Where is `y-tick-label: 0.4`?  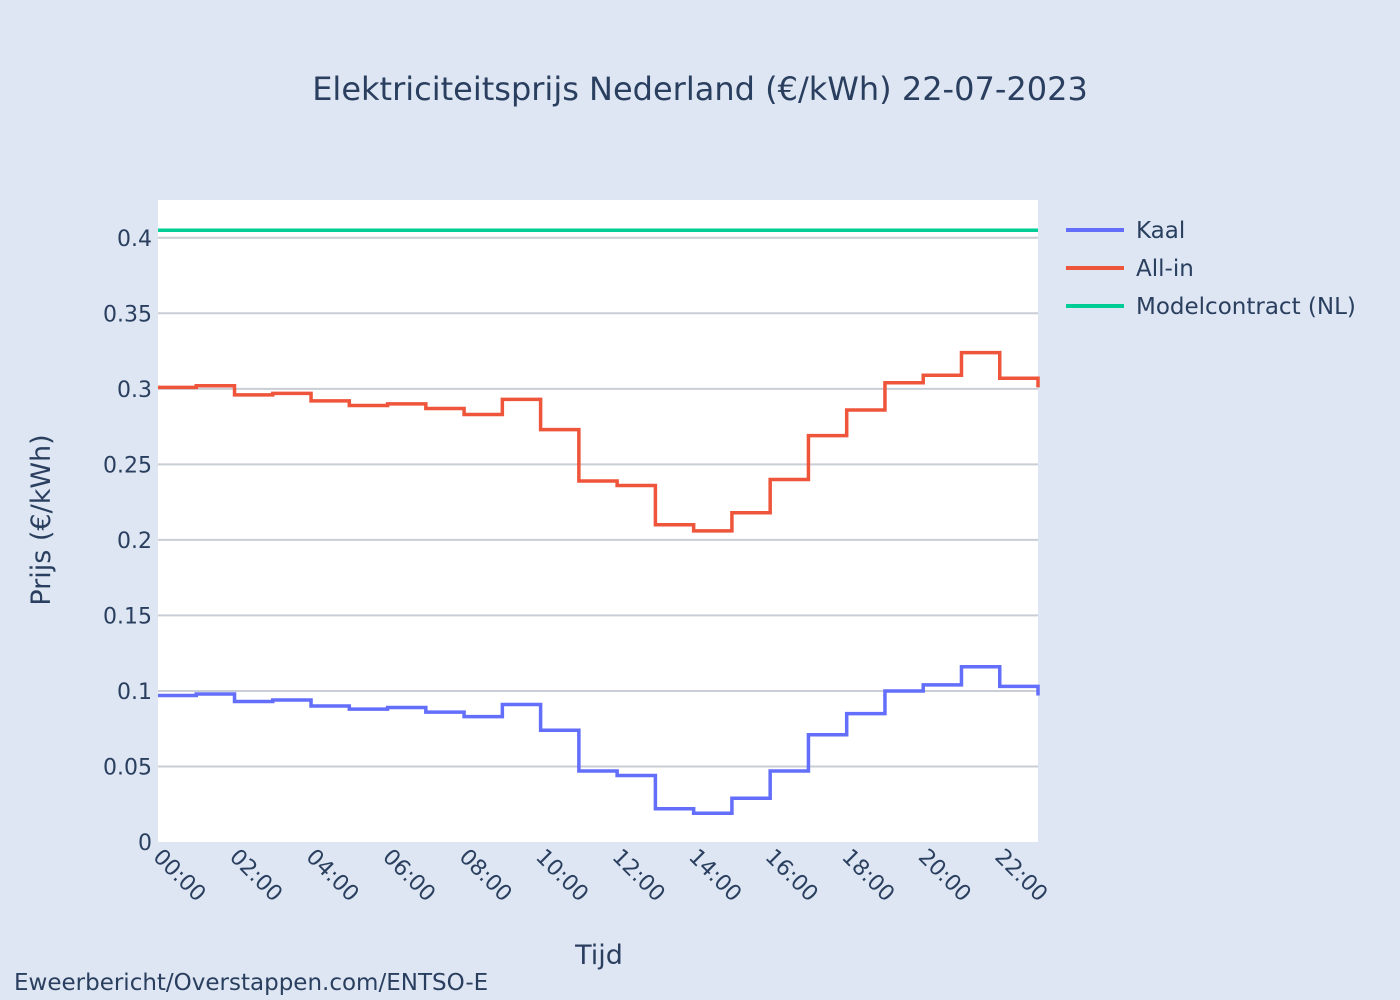
y-tick-label: 0.4 is located at coordinates (134, 239).